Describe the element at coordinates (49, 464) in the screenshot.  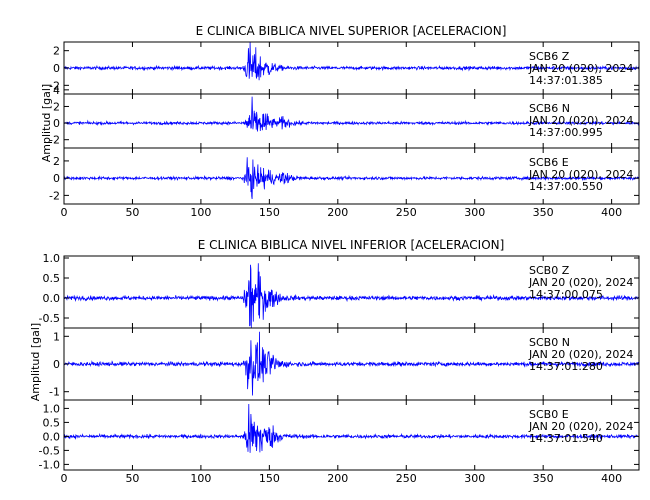
I see `y-tick-label: -1.0` at that location.